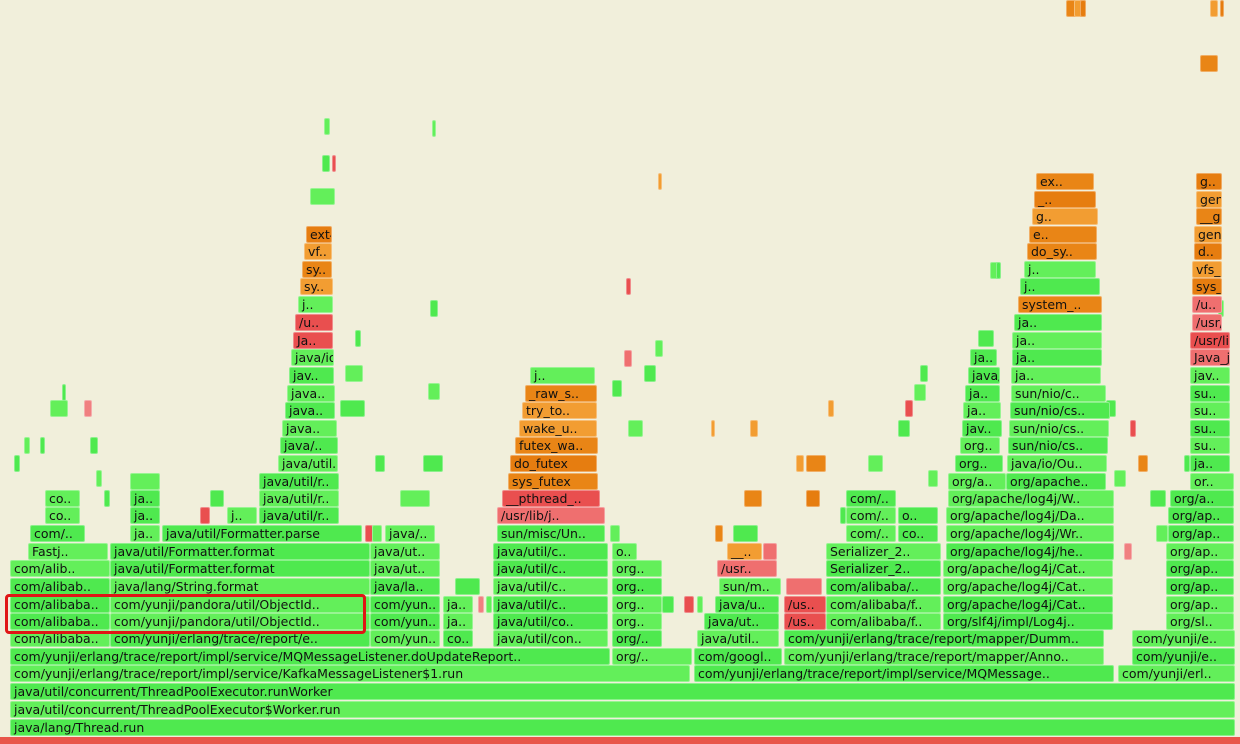  What do you see at coordinates (1060, 304) in the screenshot?
I see `flame-frame: system_..` at bounding box center [1060, 304].